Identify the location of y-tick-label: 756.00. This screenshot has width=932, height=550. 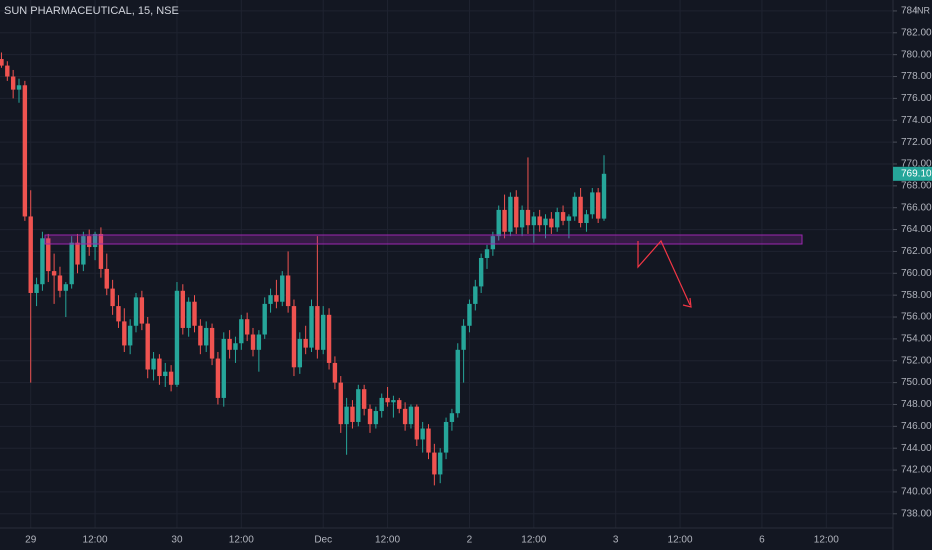
(916, 317).